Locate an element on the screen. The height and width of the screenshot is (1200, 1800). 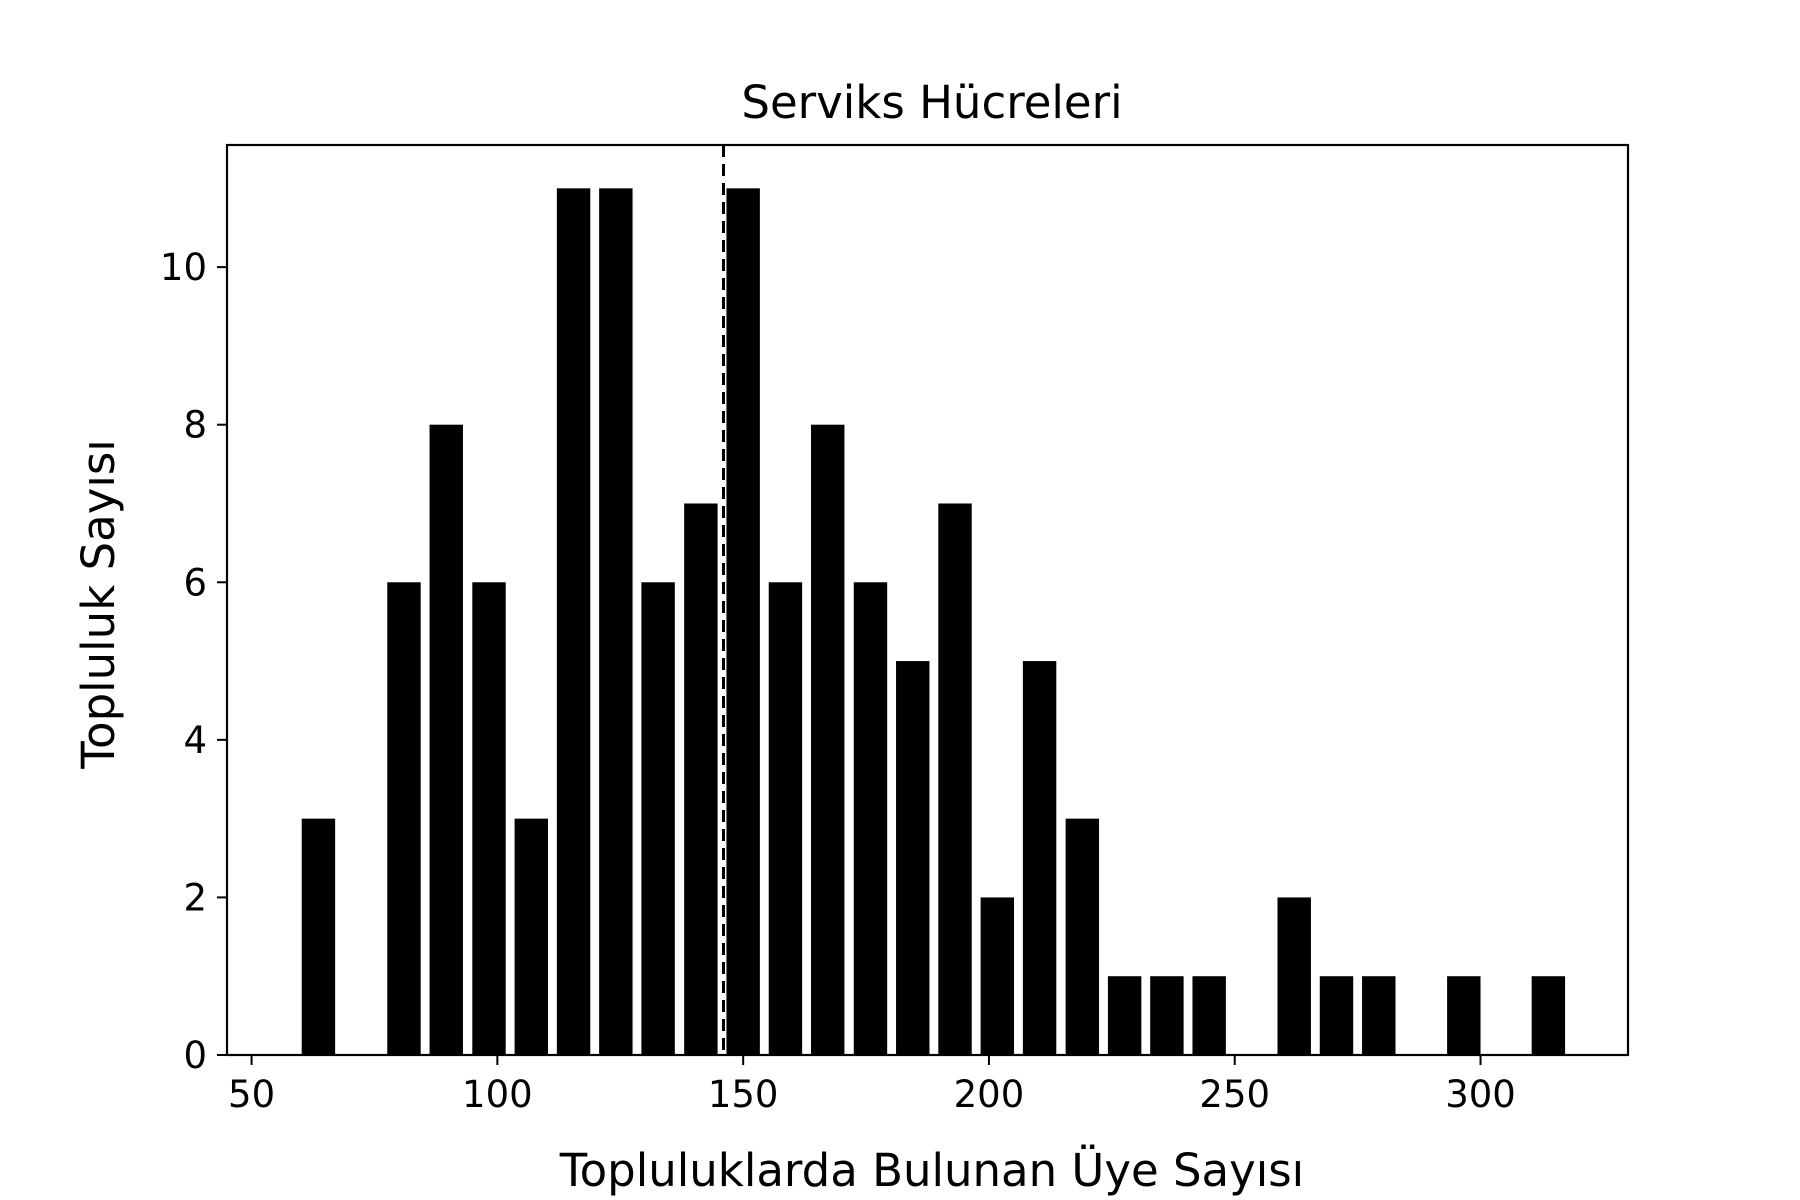
chart-title: Serviks Hücreleri is located at coordinates (931, 102).